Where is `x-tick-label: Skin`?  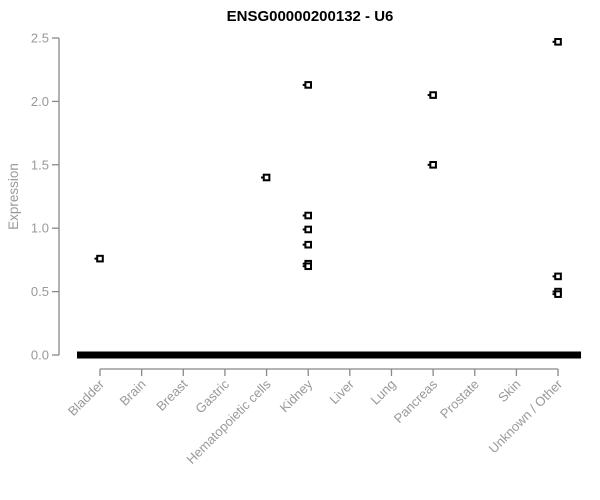 x-tick-label: Skin is located at coordinates (509, 391).